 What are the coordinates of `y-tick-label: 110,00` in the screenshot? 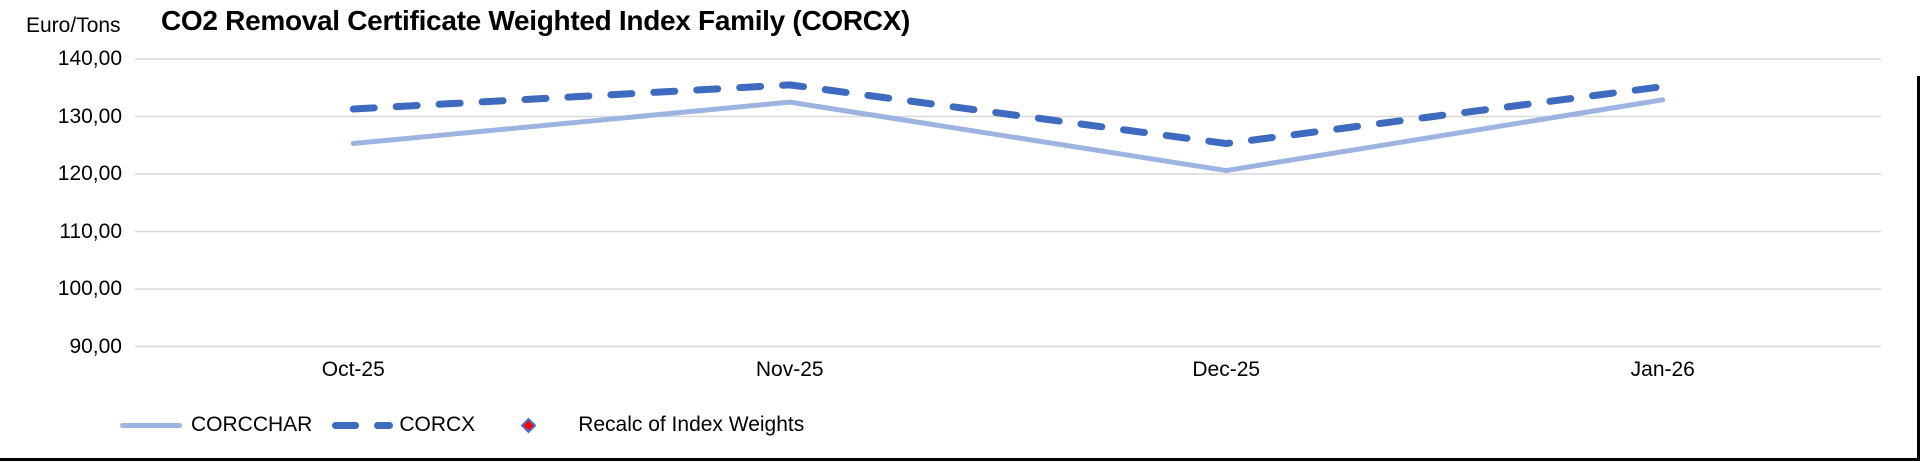 It's located at (90, 231).